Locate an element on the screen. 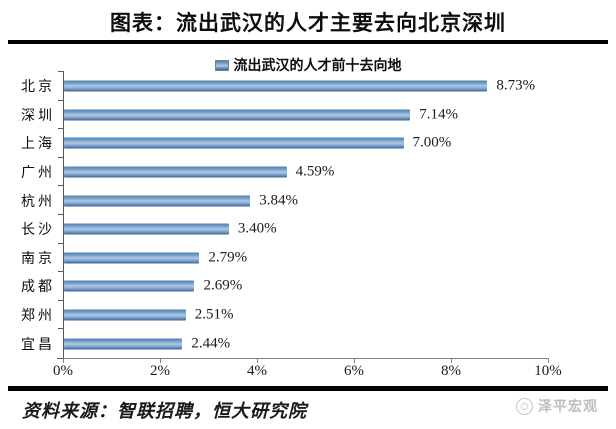  bar-row: 上海 7.00% is located at coordinates (285, 143).